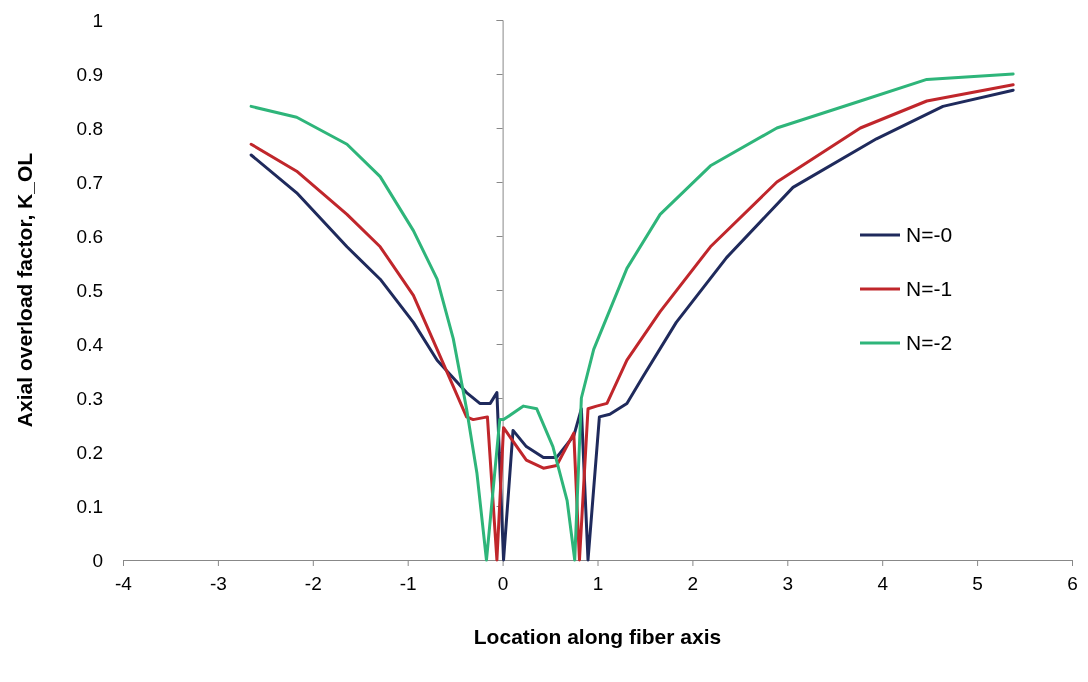 The image size is (1088, 682). Describe the element at coordinates (89, 236) in the screenshot. I see `y-tick-label: 0.6` at that location.